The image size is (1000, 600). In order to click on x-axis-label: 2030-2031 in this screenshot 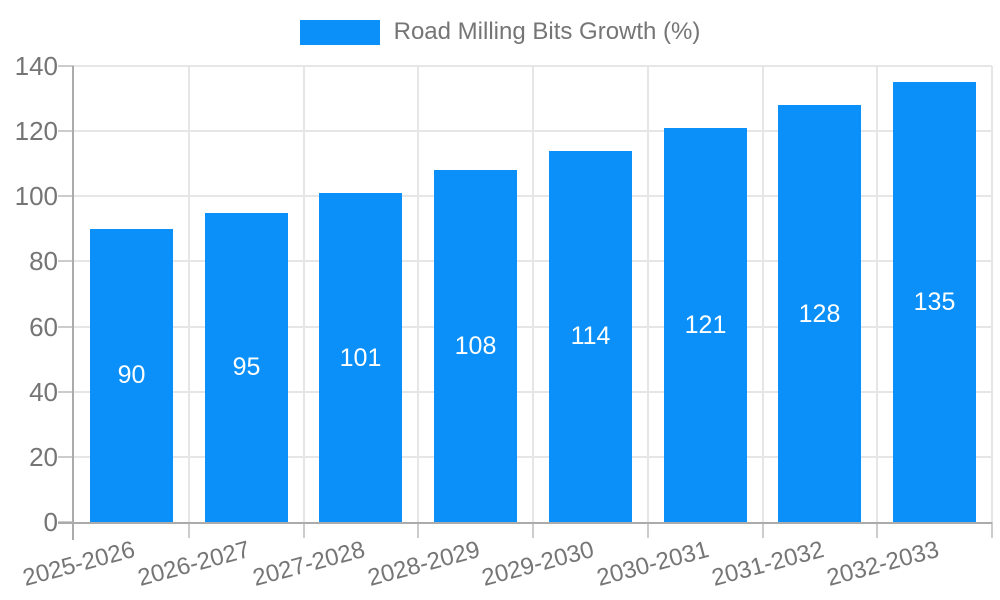, I will do `click(653, 564)`.